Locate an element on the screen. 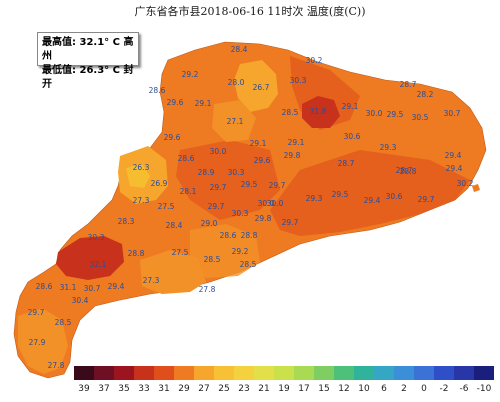  cool-region-south is located at coordinates (173, 272).